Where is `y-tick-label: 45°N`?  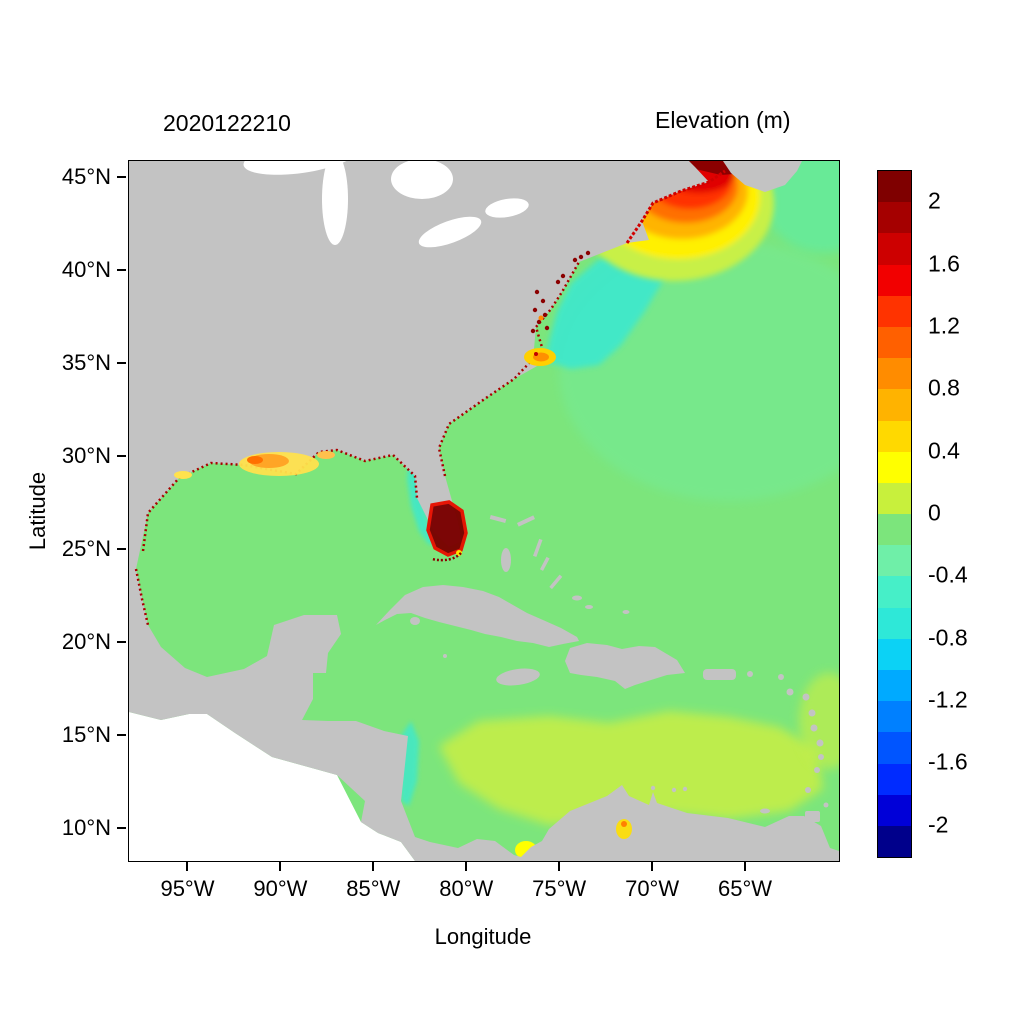 y-tick-label: 45°N is located at coordinates (86, 177).